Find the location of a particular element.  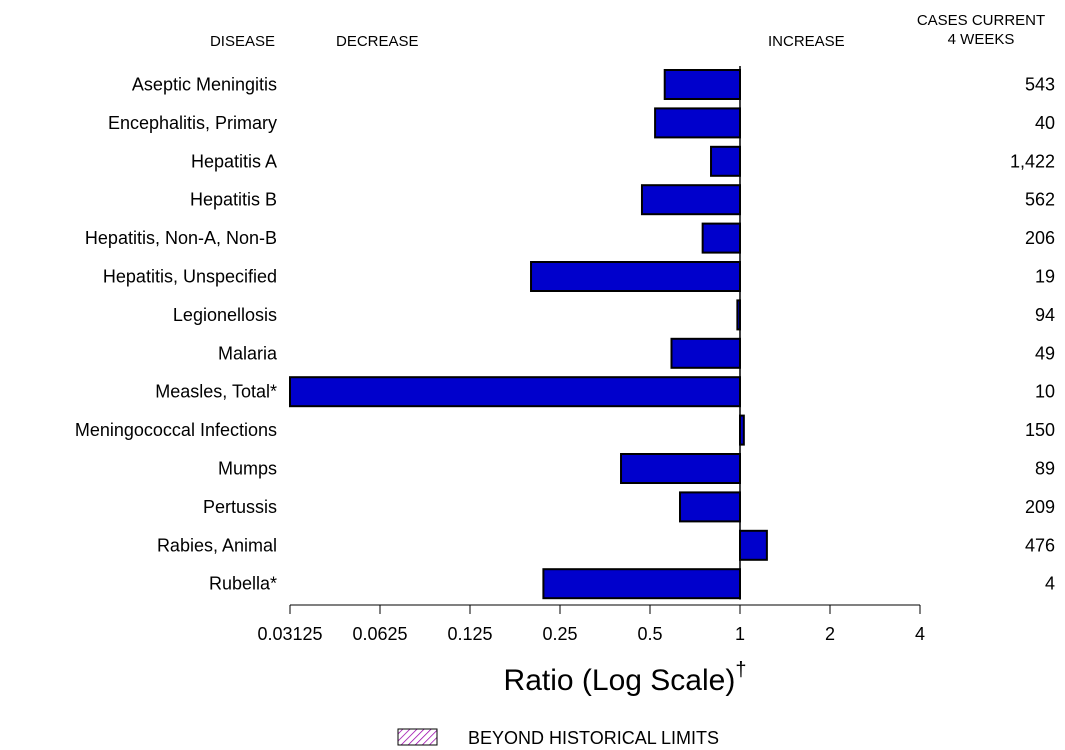

bar-encephalitis-primary is located at coordinates (698, 123).